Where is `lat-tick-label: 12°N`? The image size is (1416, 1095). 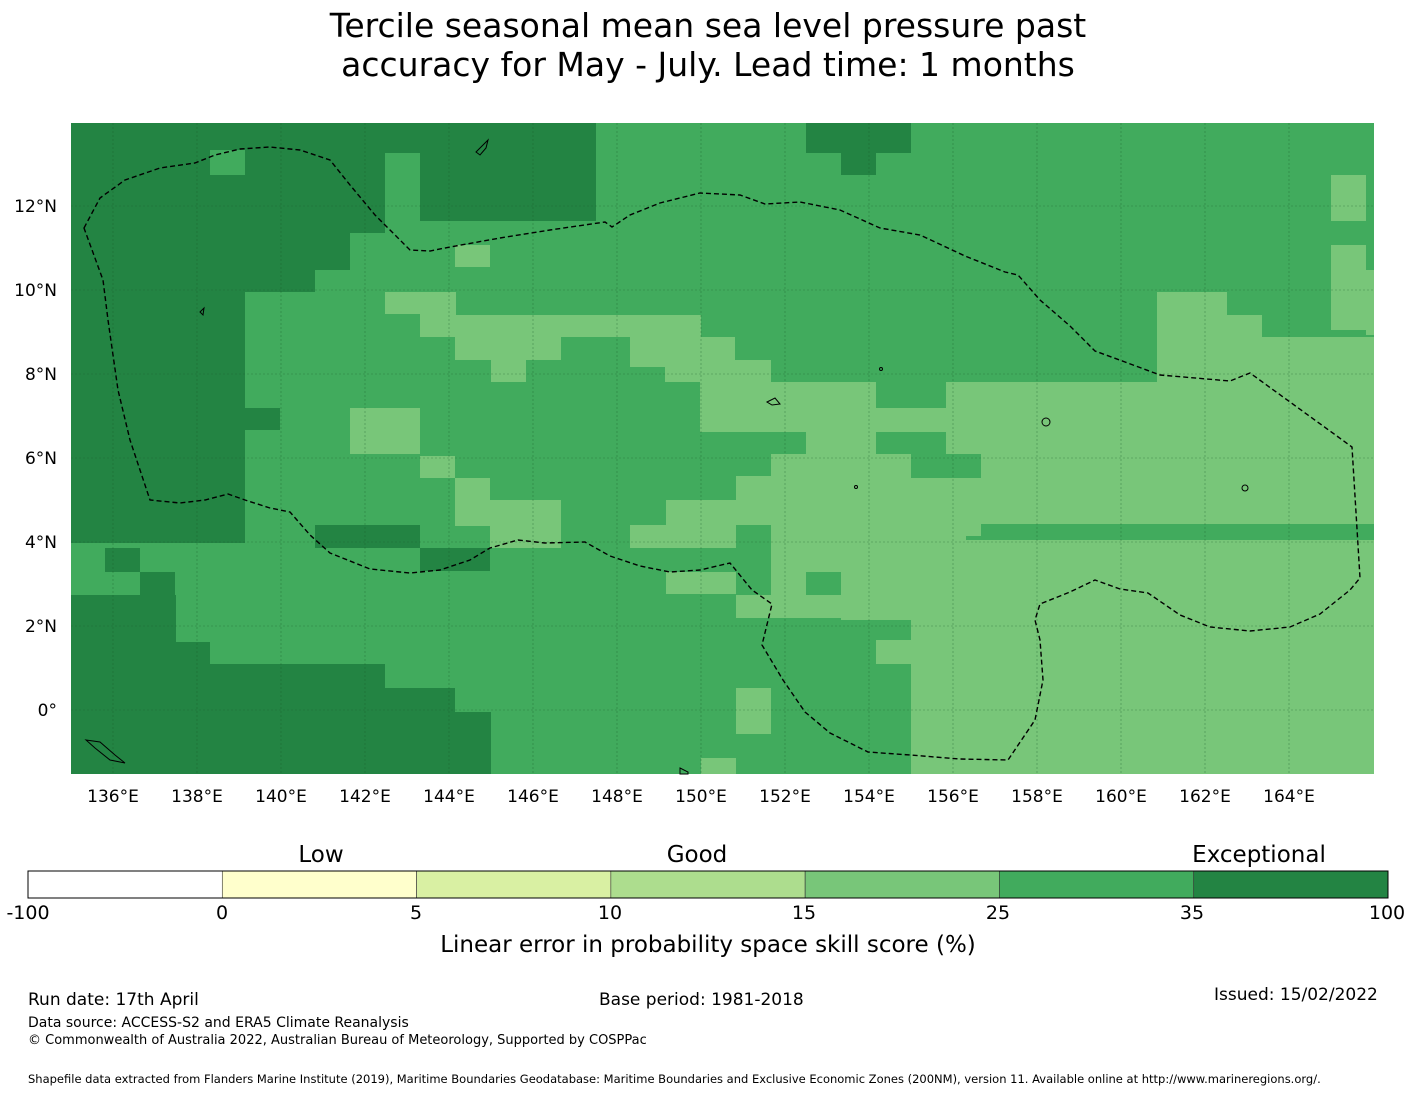
lat-tick-label: 12°N is located at coordinates (35, 207).